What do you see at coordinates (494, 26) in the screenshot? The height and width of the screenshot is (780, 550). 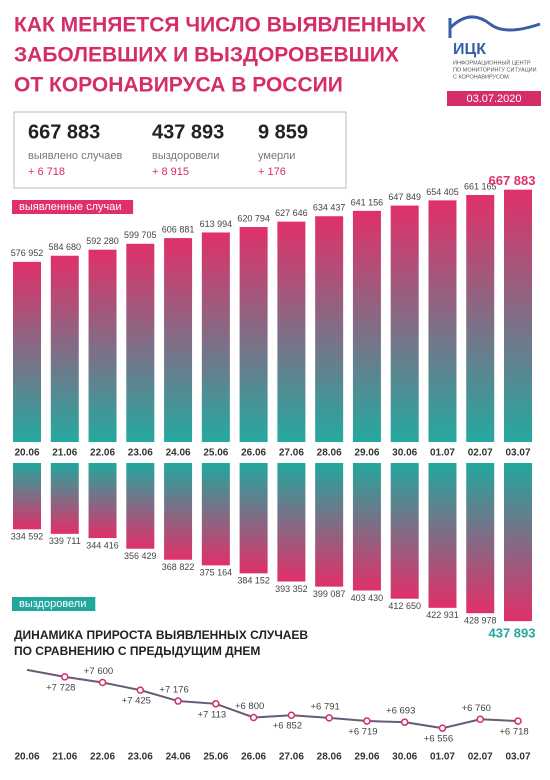 I see `logo-shape` at bounding box center [494, 26].